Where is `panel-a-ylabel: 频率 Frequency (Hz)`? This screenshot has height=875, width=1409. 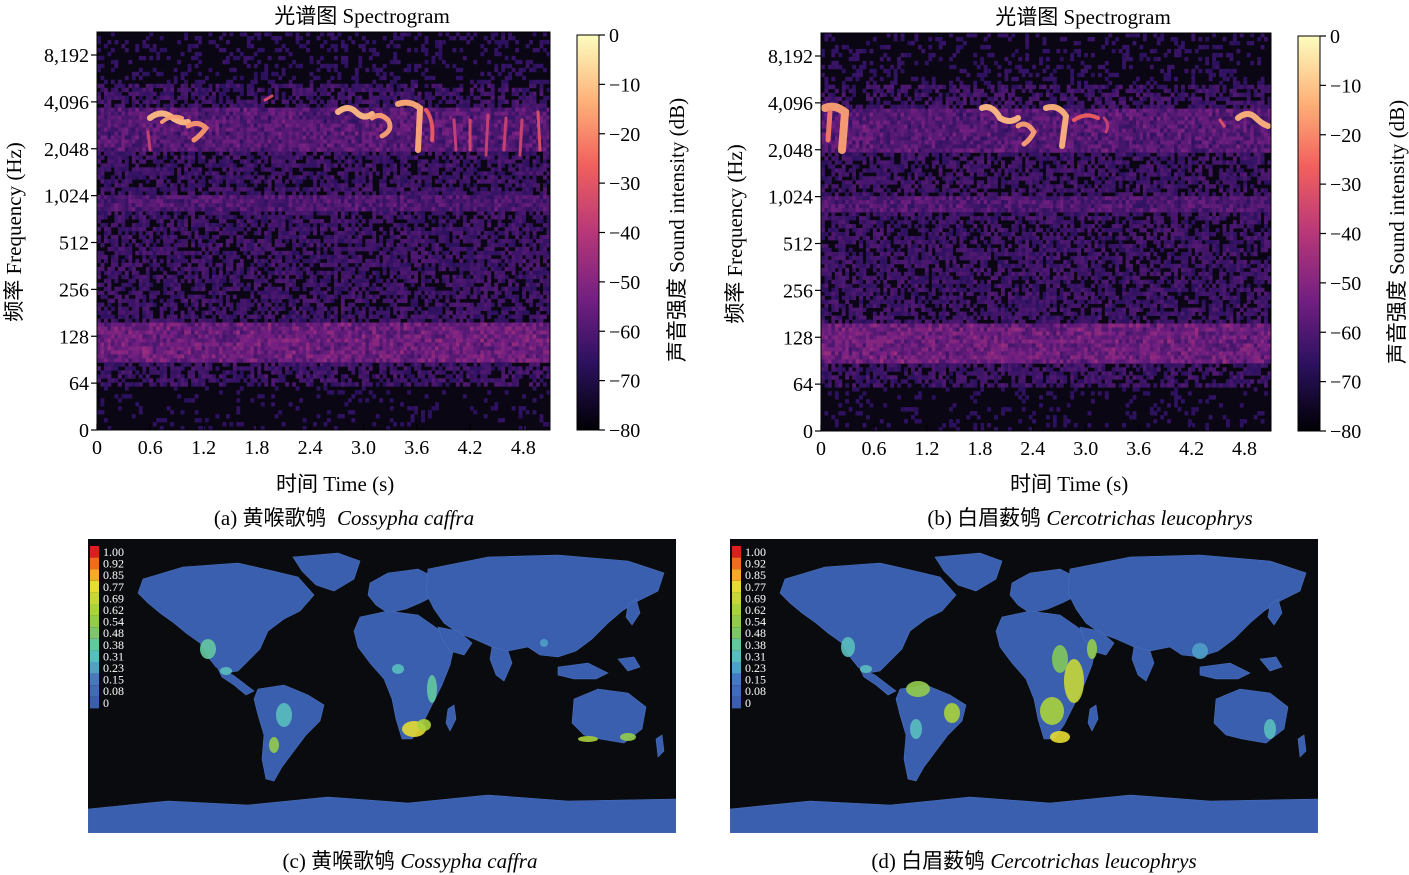 panel-a-ylabel: 频率 Frequency (Hz) is located at coordinates (14, 232).